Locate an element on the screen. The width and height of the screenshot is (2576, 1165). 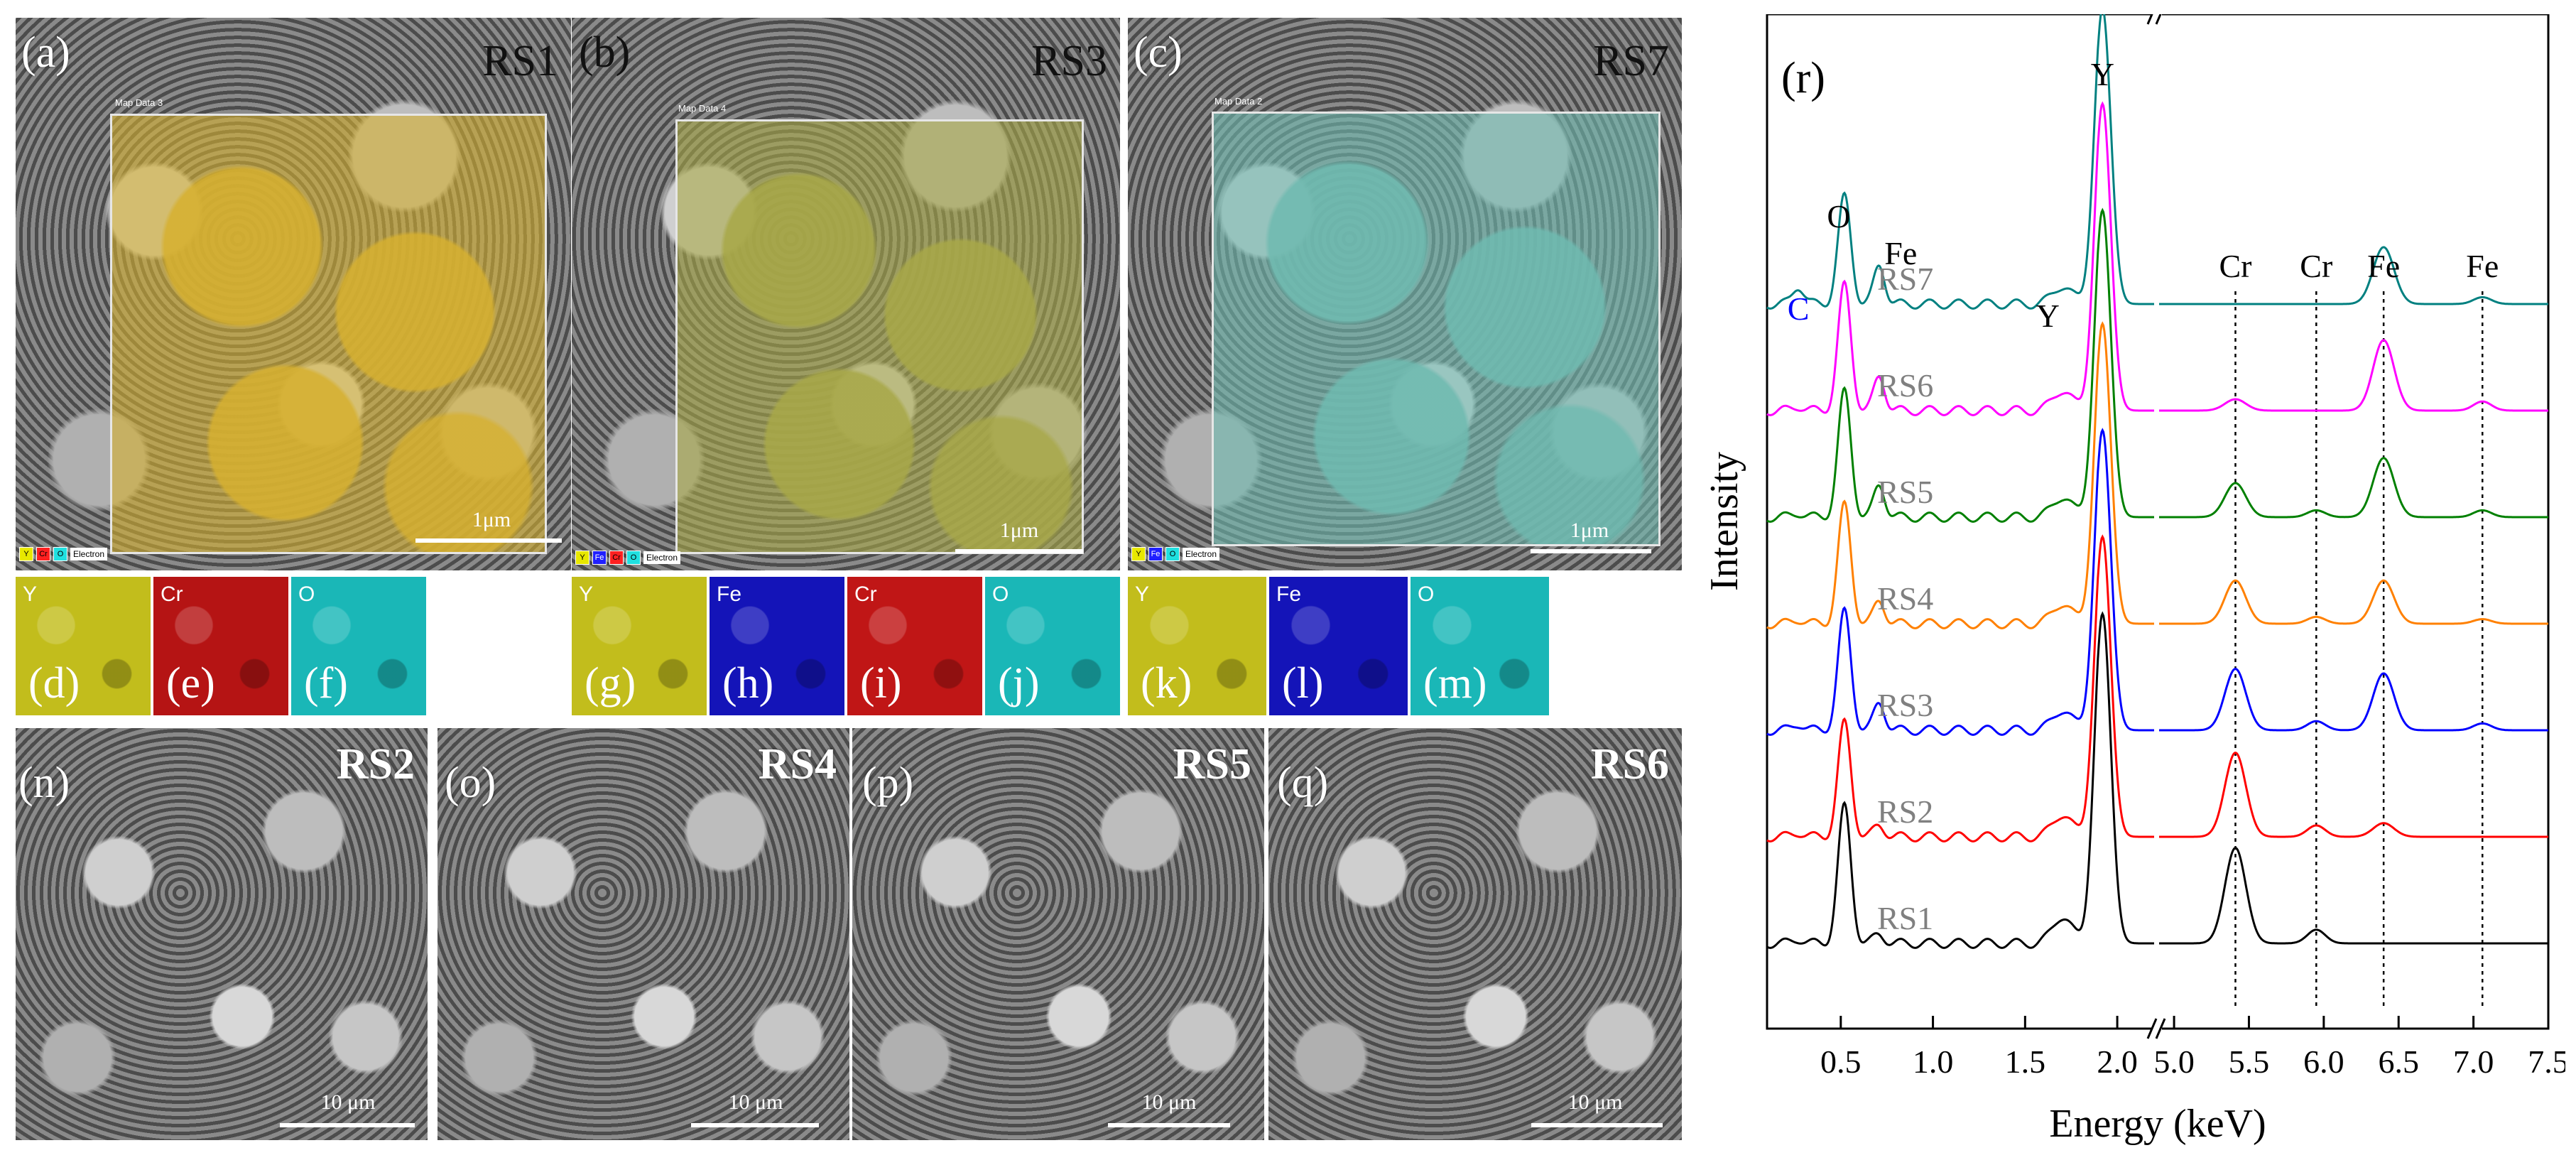
element-map-d: Y (d) is located at coordinates (83, 646).